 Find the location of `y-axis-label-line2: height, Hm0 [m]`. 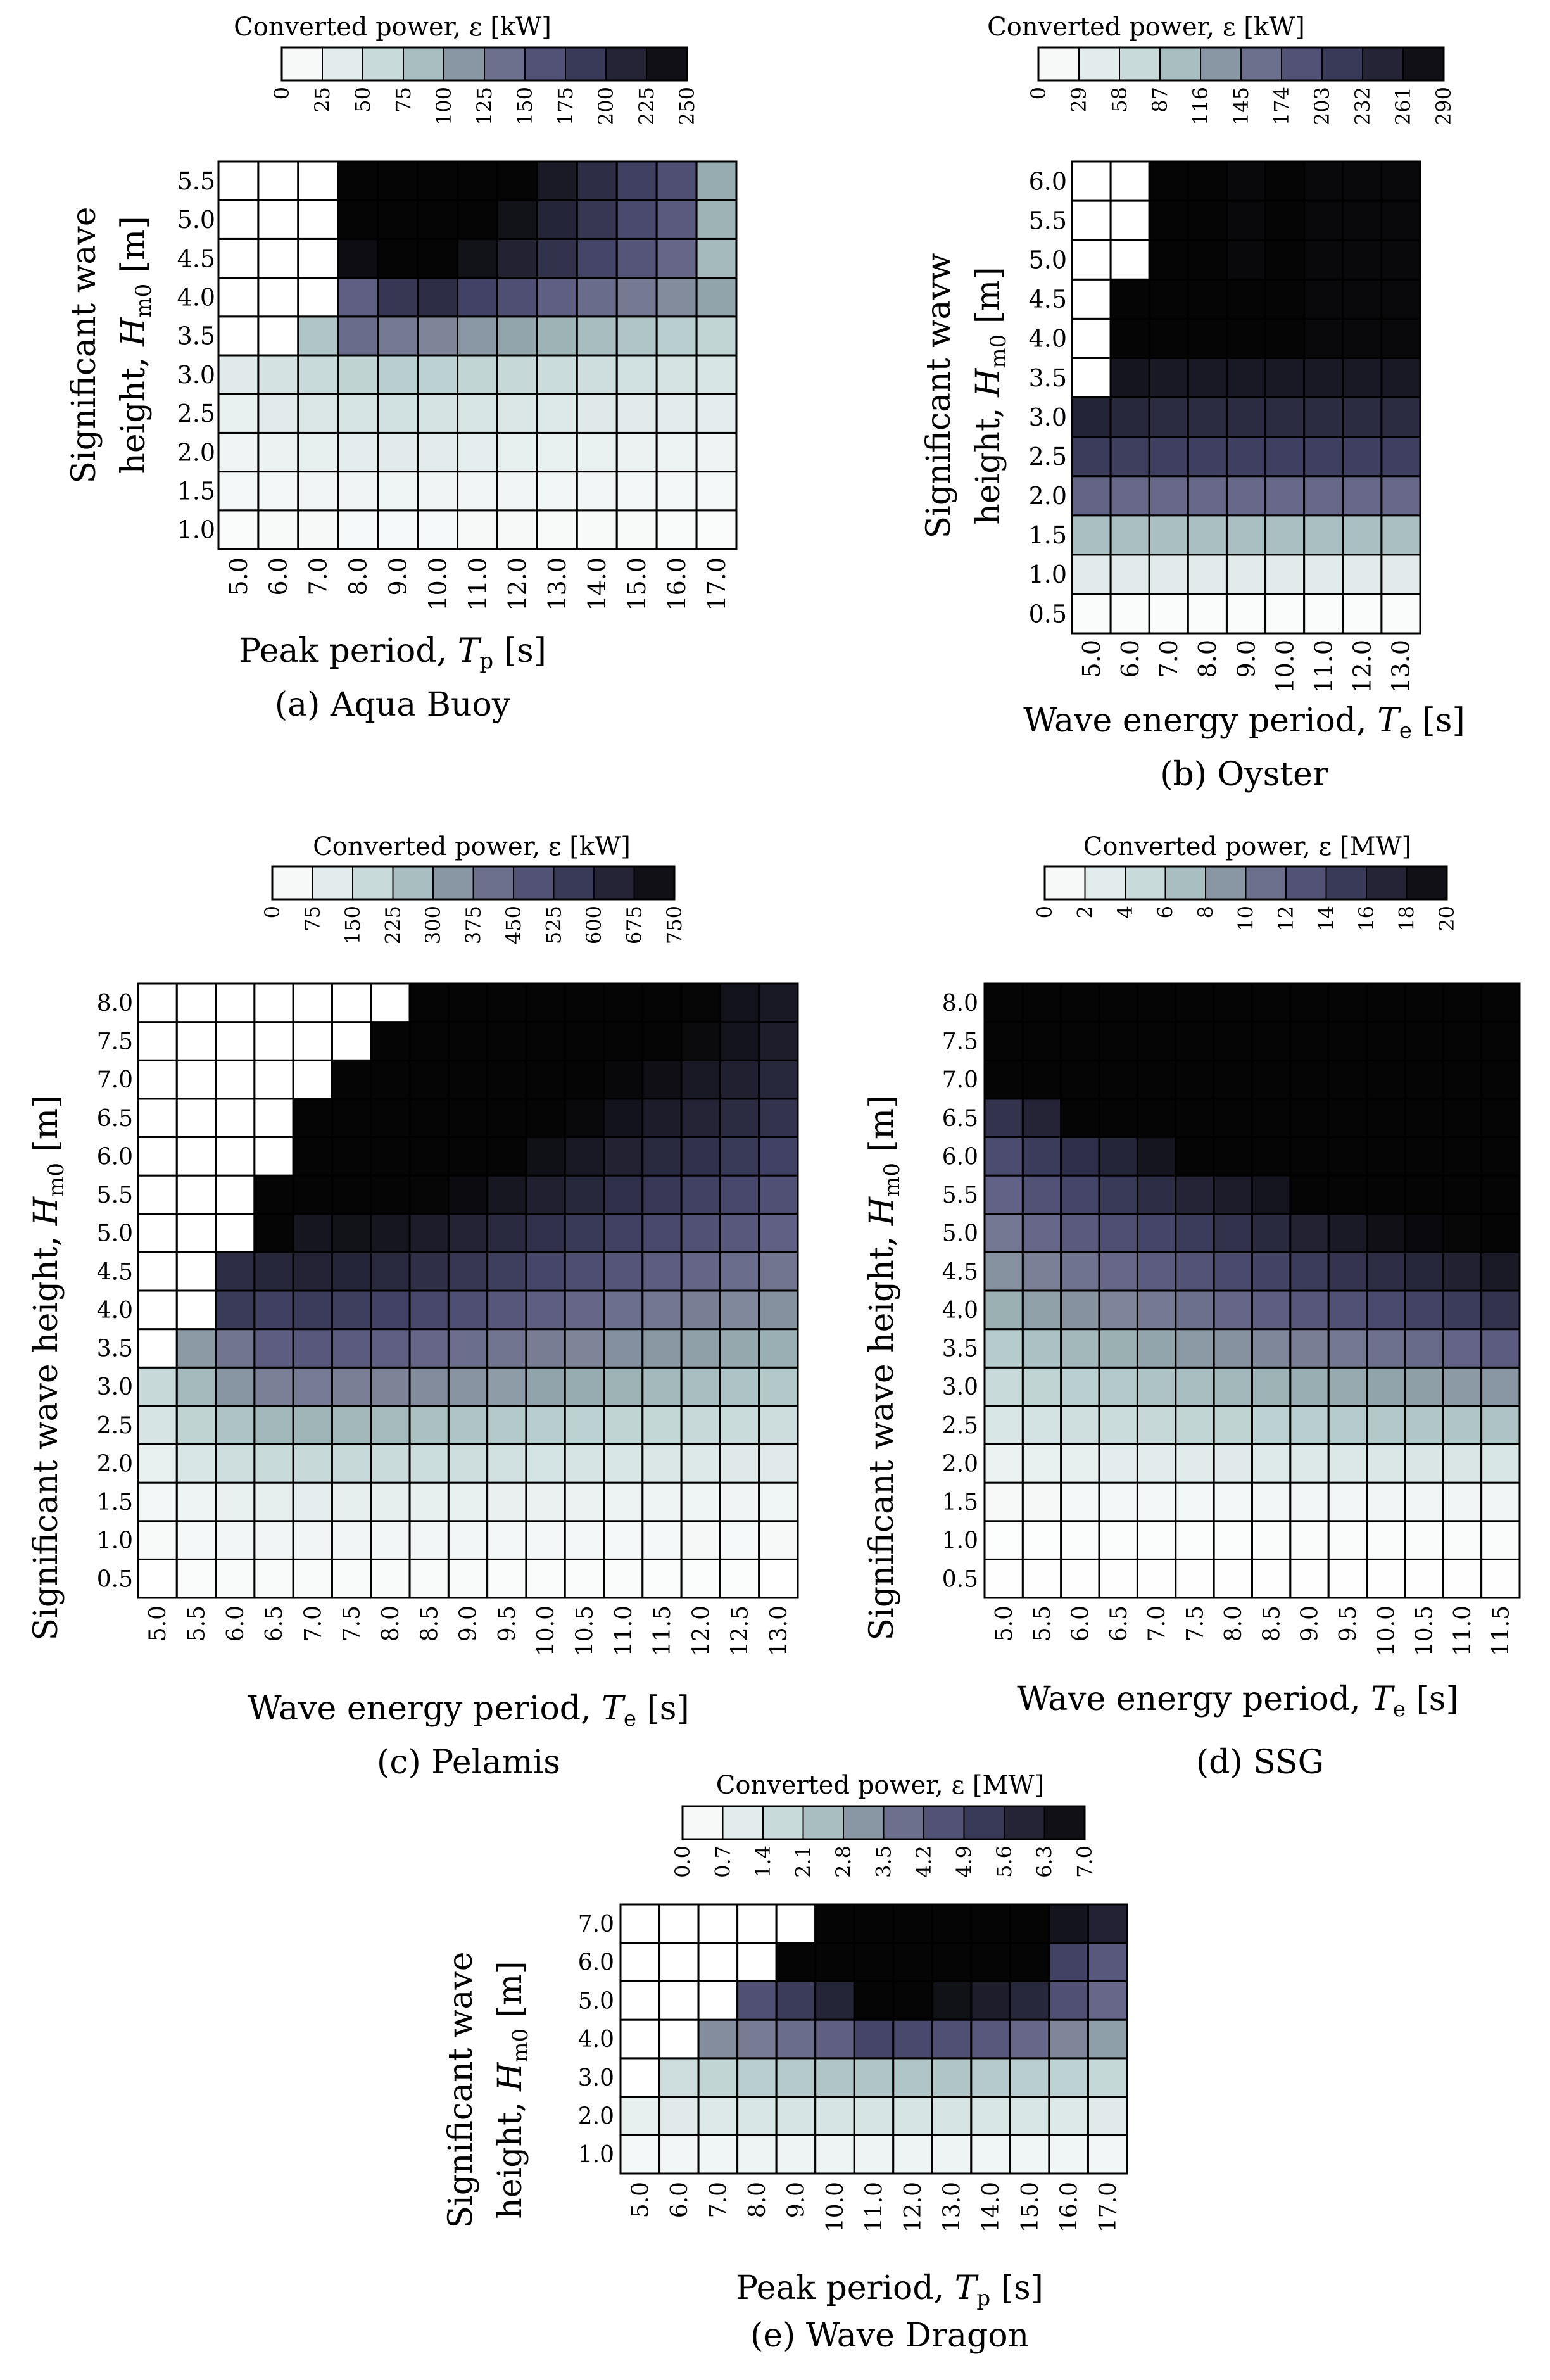

y-axis-label-line2: height, Hm0 [m] is located at coordinates (990, 395).